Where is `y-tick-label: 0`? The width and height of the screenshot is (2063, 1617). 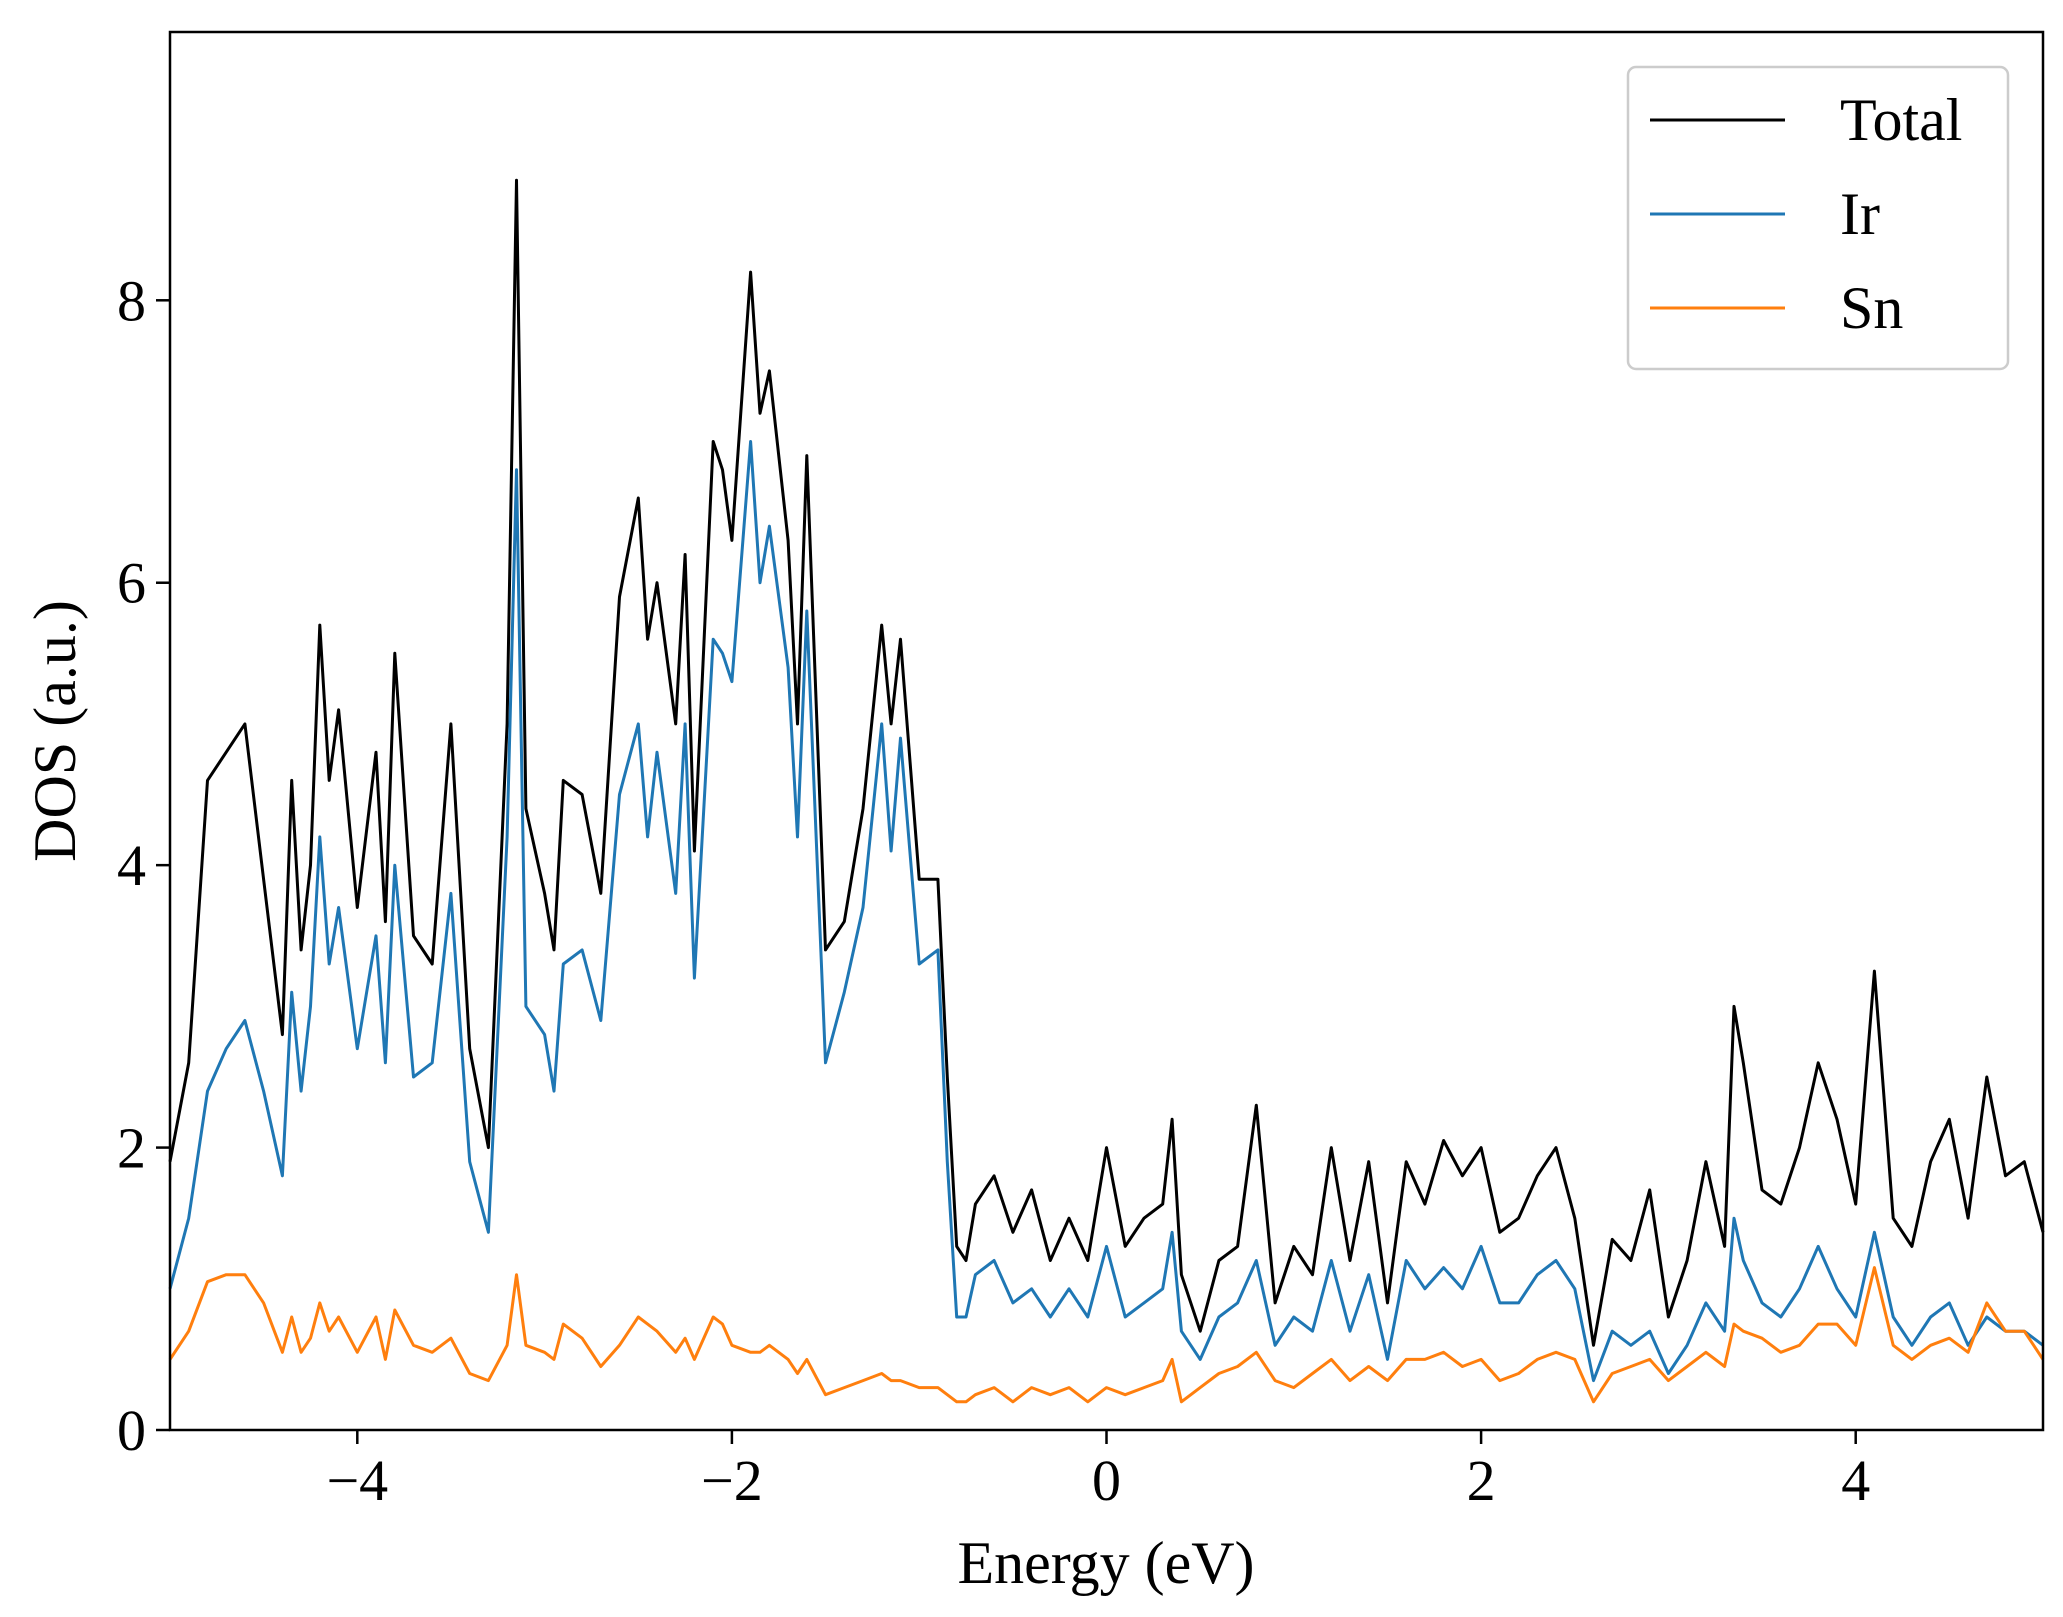
y-tick-label: 0 is located at coordinates (131, 1430).